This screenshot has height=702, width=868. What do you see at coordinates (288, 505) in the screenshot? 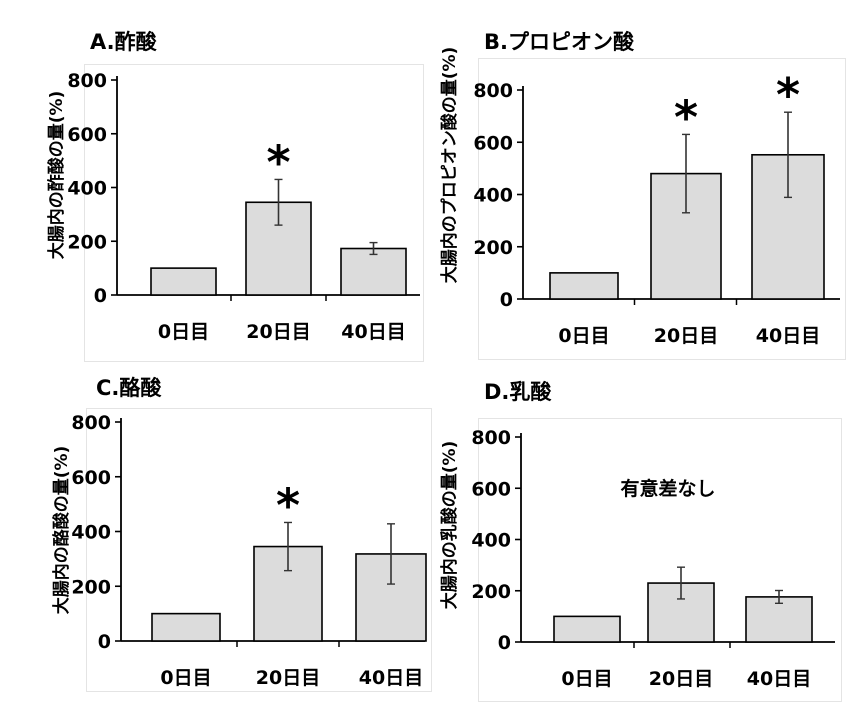
I see `panel-c-significance-marker: *` at bounding box center [288, 505].